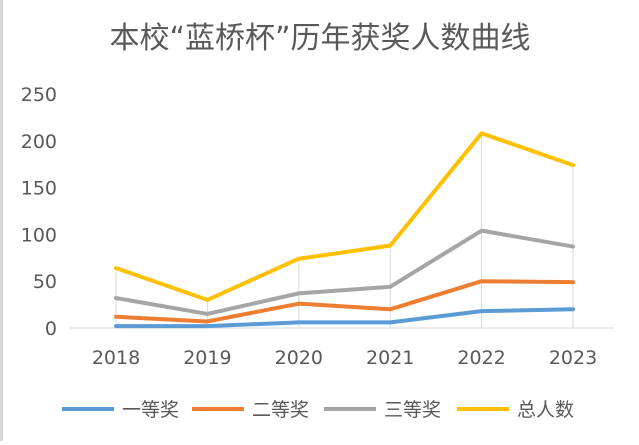 This screenshot has height=445, width=639. I want to click on legend-label: 二等奖, so click(280, 410).